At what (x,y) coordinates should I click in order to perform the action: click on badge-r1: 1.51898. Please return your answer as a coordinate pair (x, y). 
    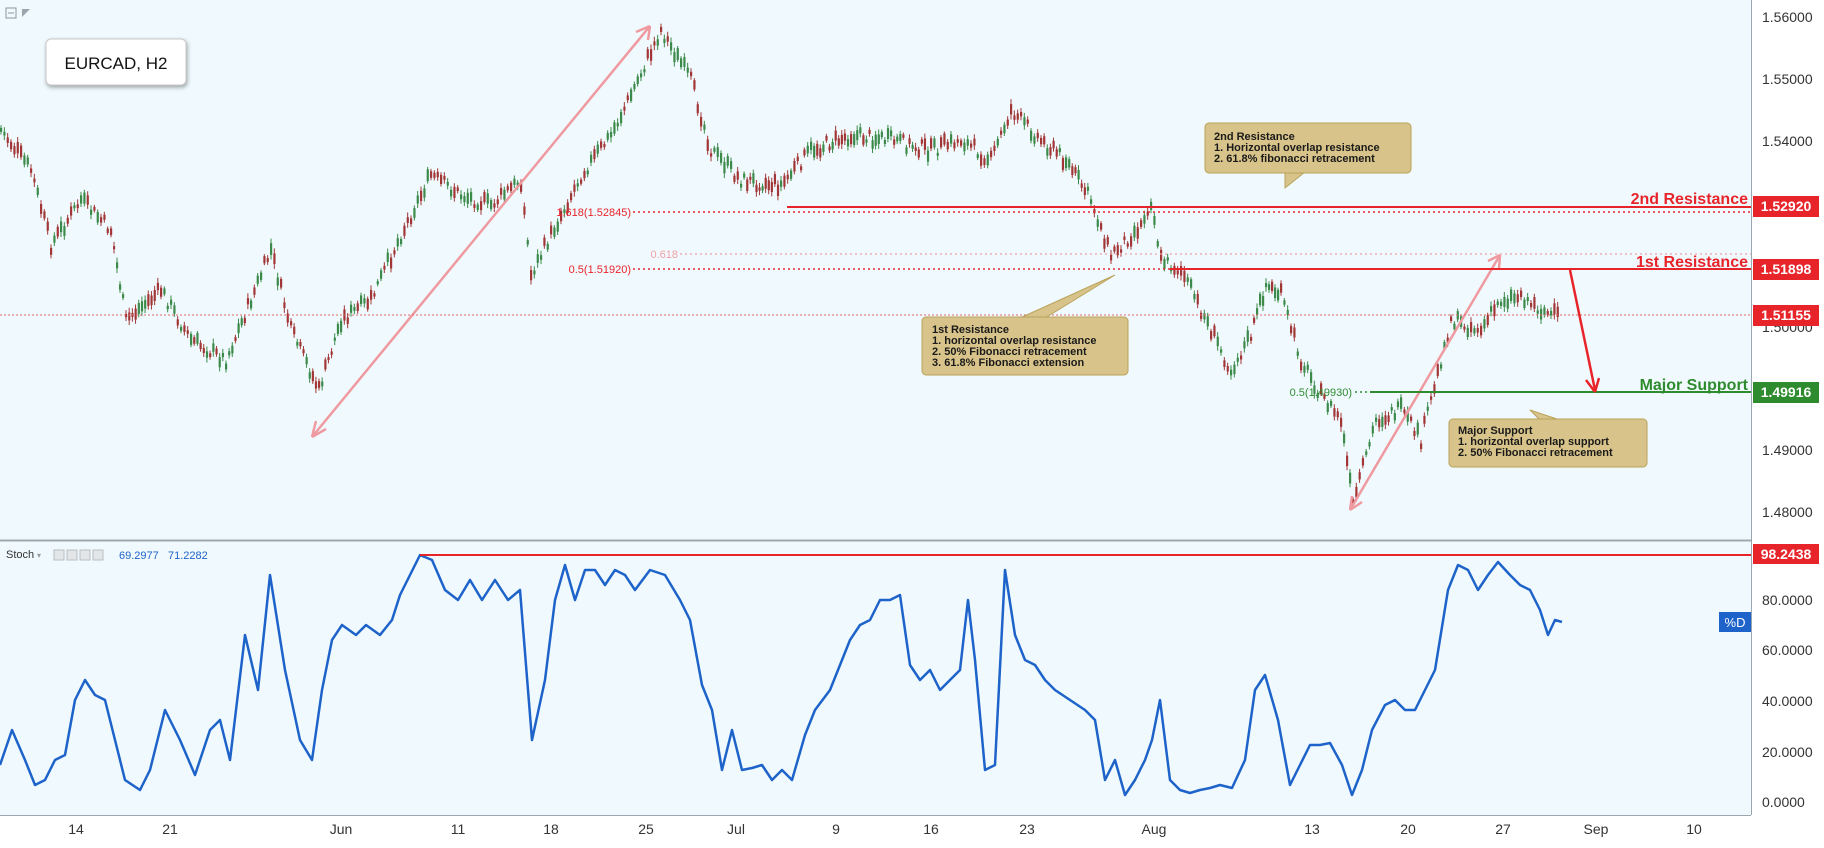
    Looking at the image, I should click on (1786, 269).